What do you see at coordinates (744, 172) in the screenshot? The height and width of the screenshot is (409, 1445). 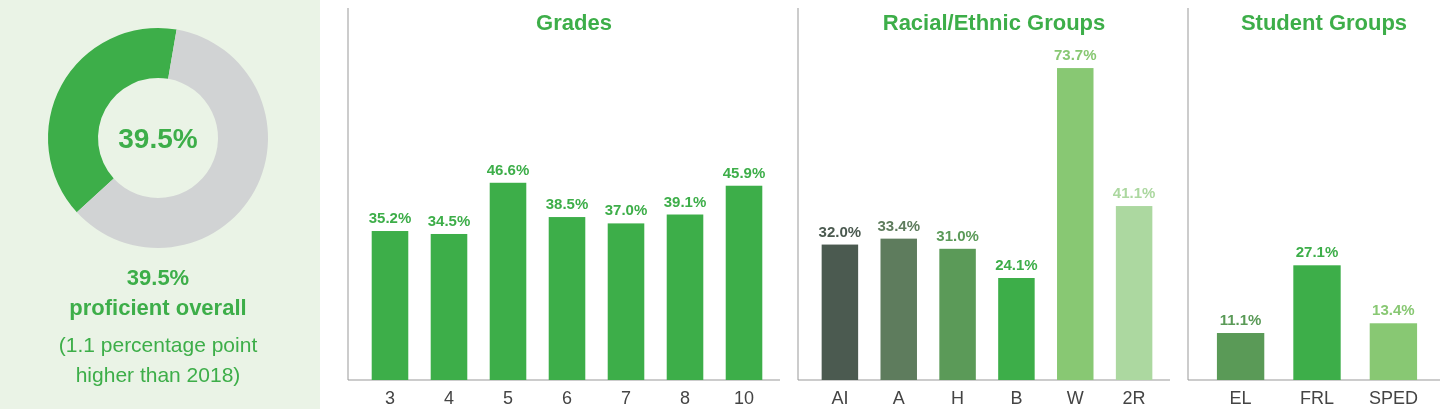 I see `data-label: 45.9%` at bounding box center [744, 172].